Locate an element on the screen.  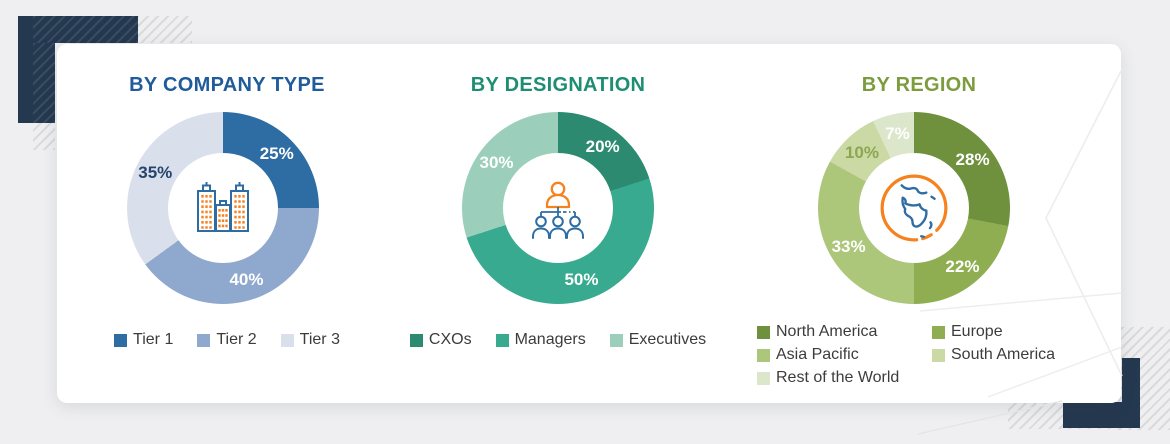
donut-hole is located at coordinates (914, 208).